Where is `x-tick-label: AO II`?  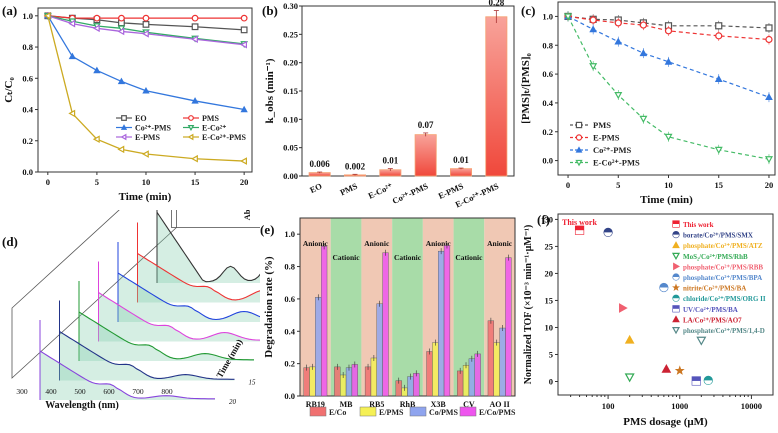 x-tick-label: AO II is located at coordinates (500, 404).